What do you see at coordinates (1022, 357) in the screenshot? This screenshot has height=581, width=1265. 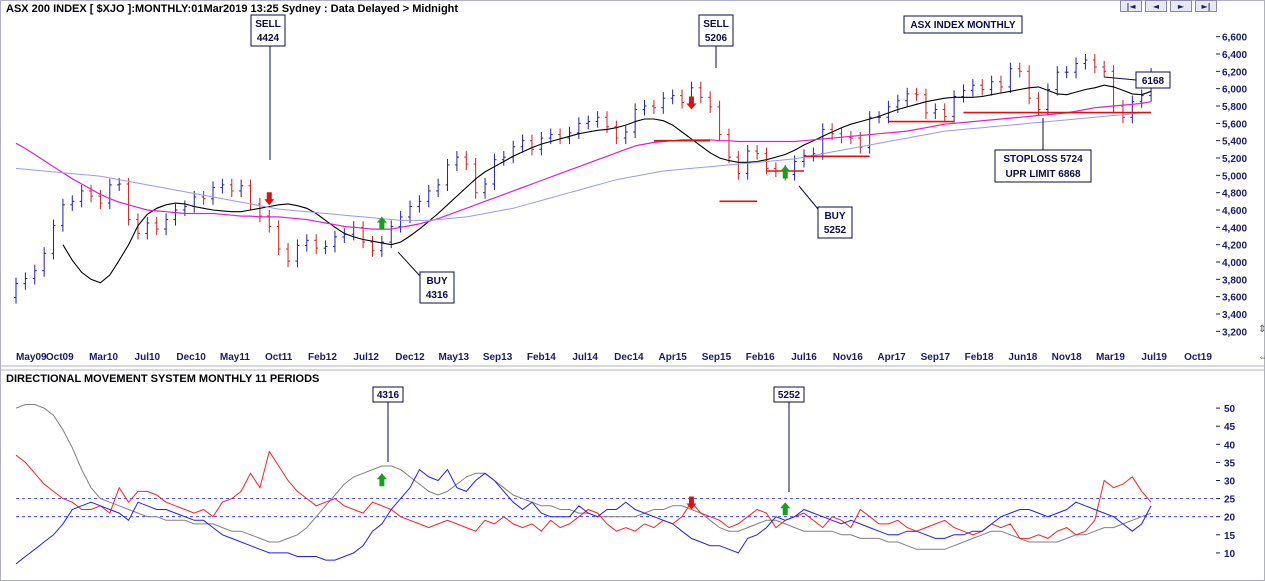 I see `x-tick-label: Jun18` at bounding box center [1022, 357].